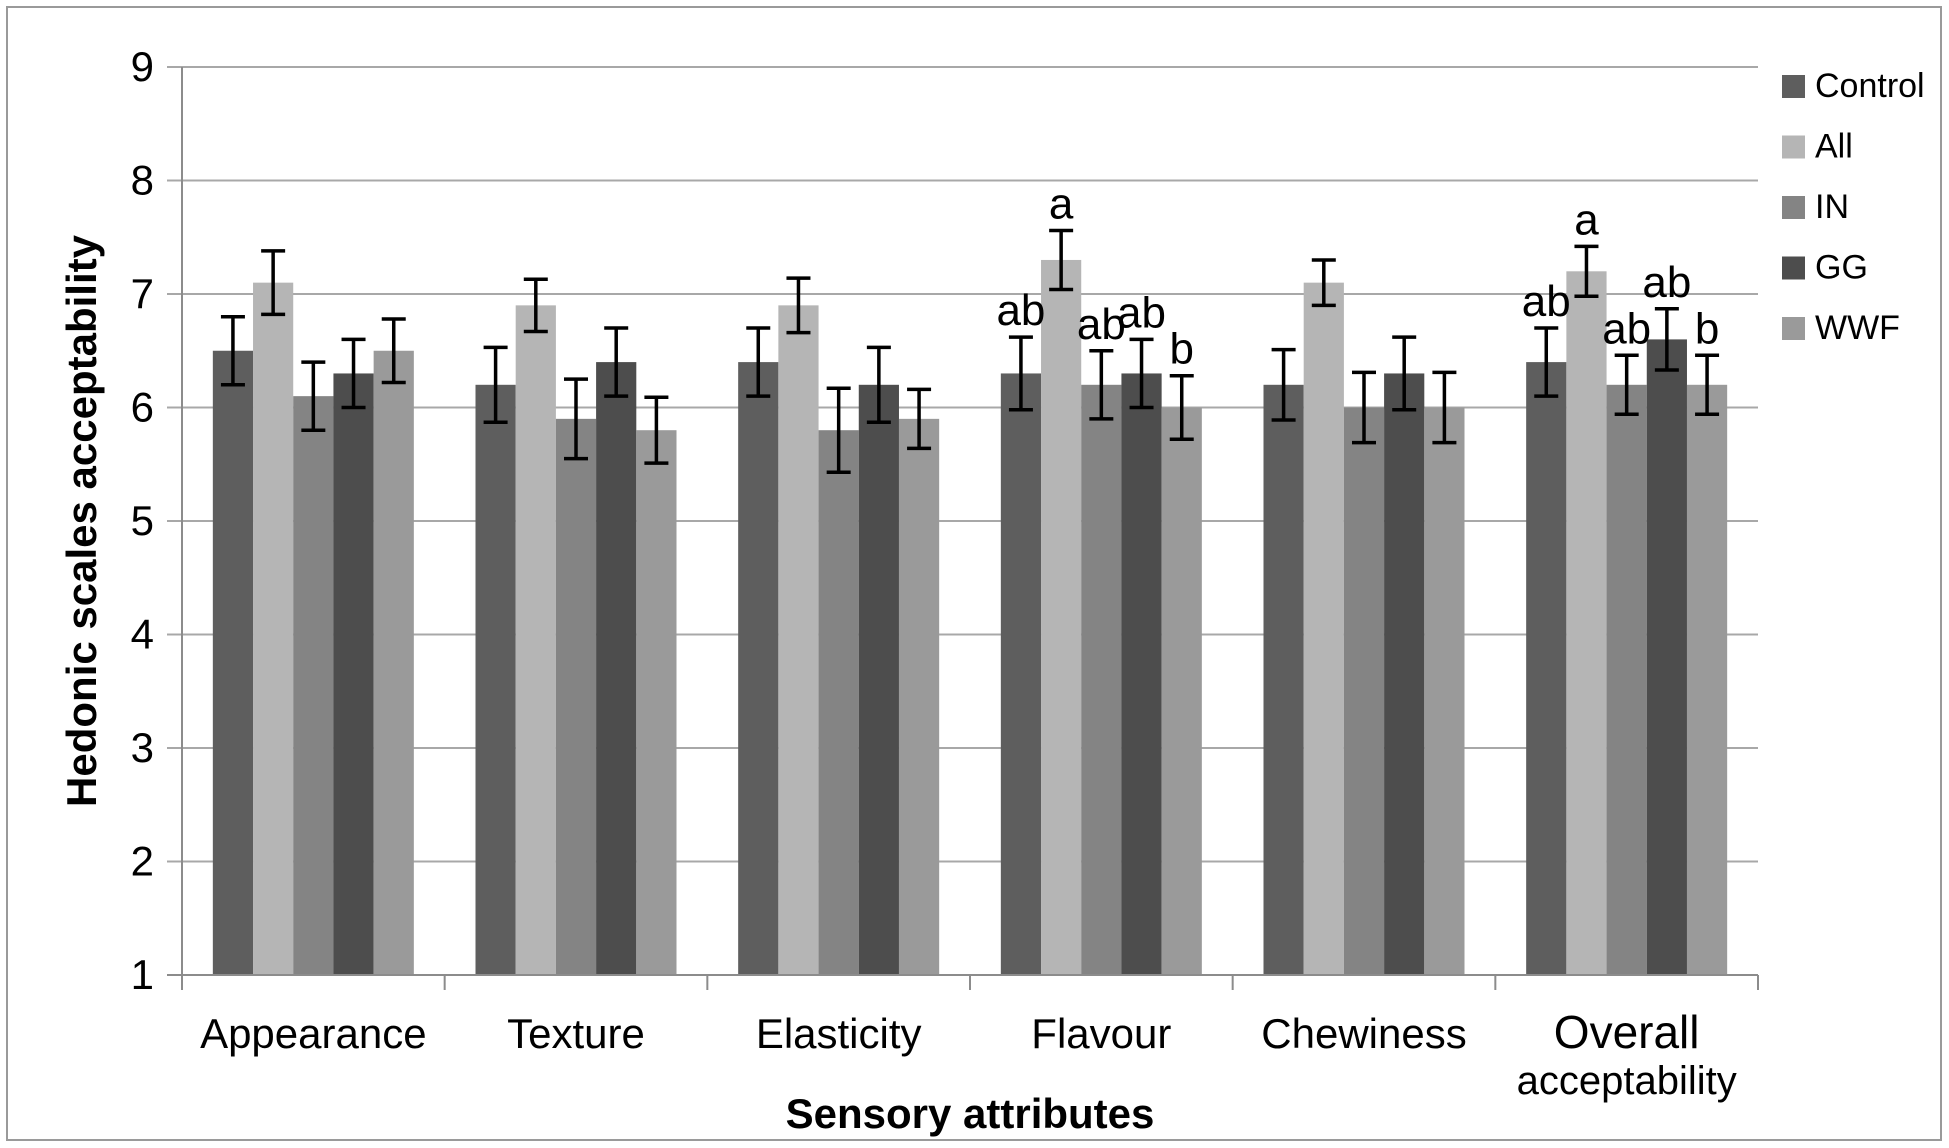 The image size is (1949, 1148). I want to click on x-category-label: Elasticity, so click(839, 1033).